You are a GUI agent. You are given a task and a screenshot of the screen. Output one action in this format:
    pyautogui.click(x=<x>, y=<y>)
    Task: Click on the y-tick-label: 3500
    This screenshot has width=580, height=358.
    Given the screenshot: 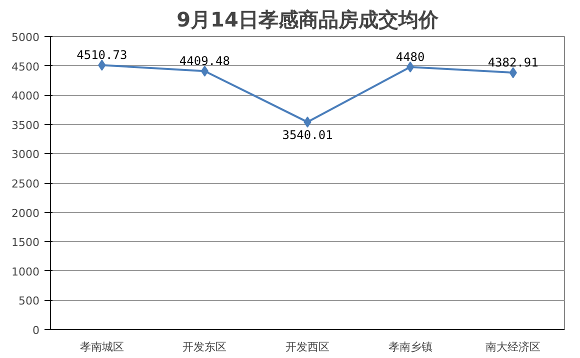 What is the action you would take?
    pyautogui.click(x=26, y=125)
    